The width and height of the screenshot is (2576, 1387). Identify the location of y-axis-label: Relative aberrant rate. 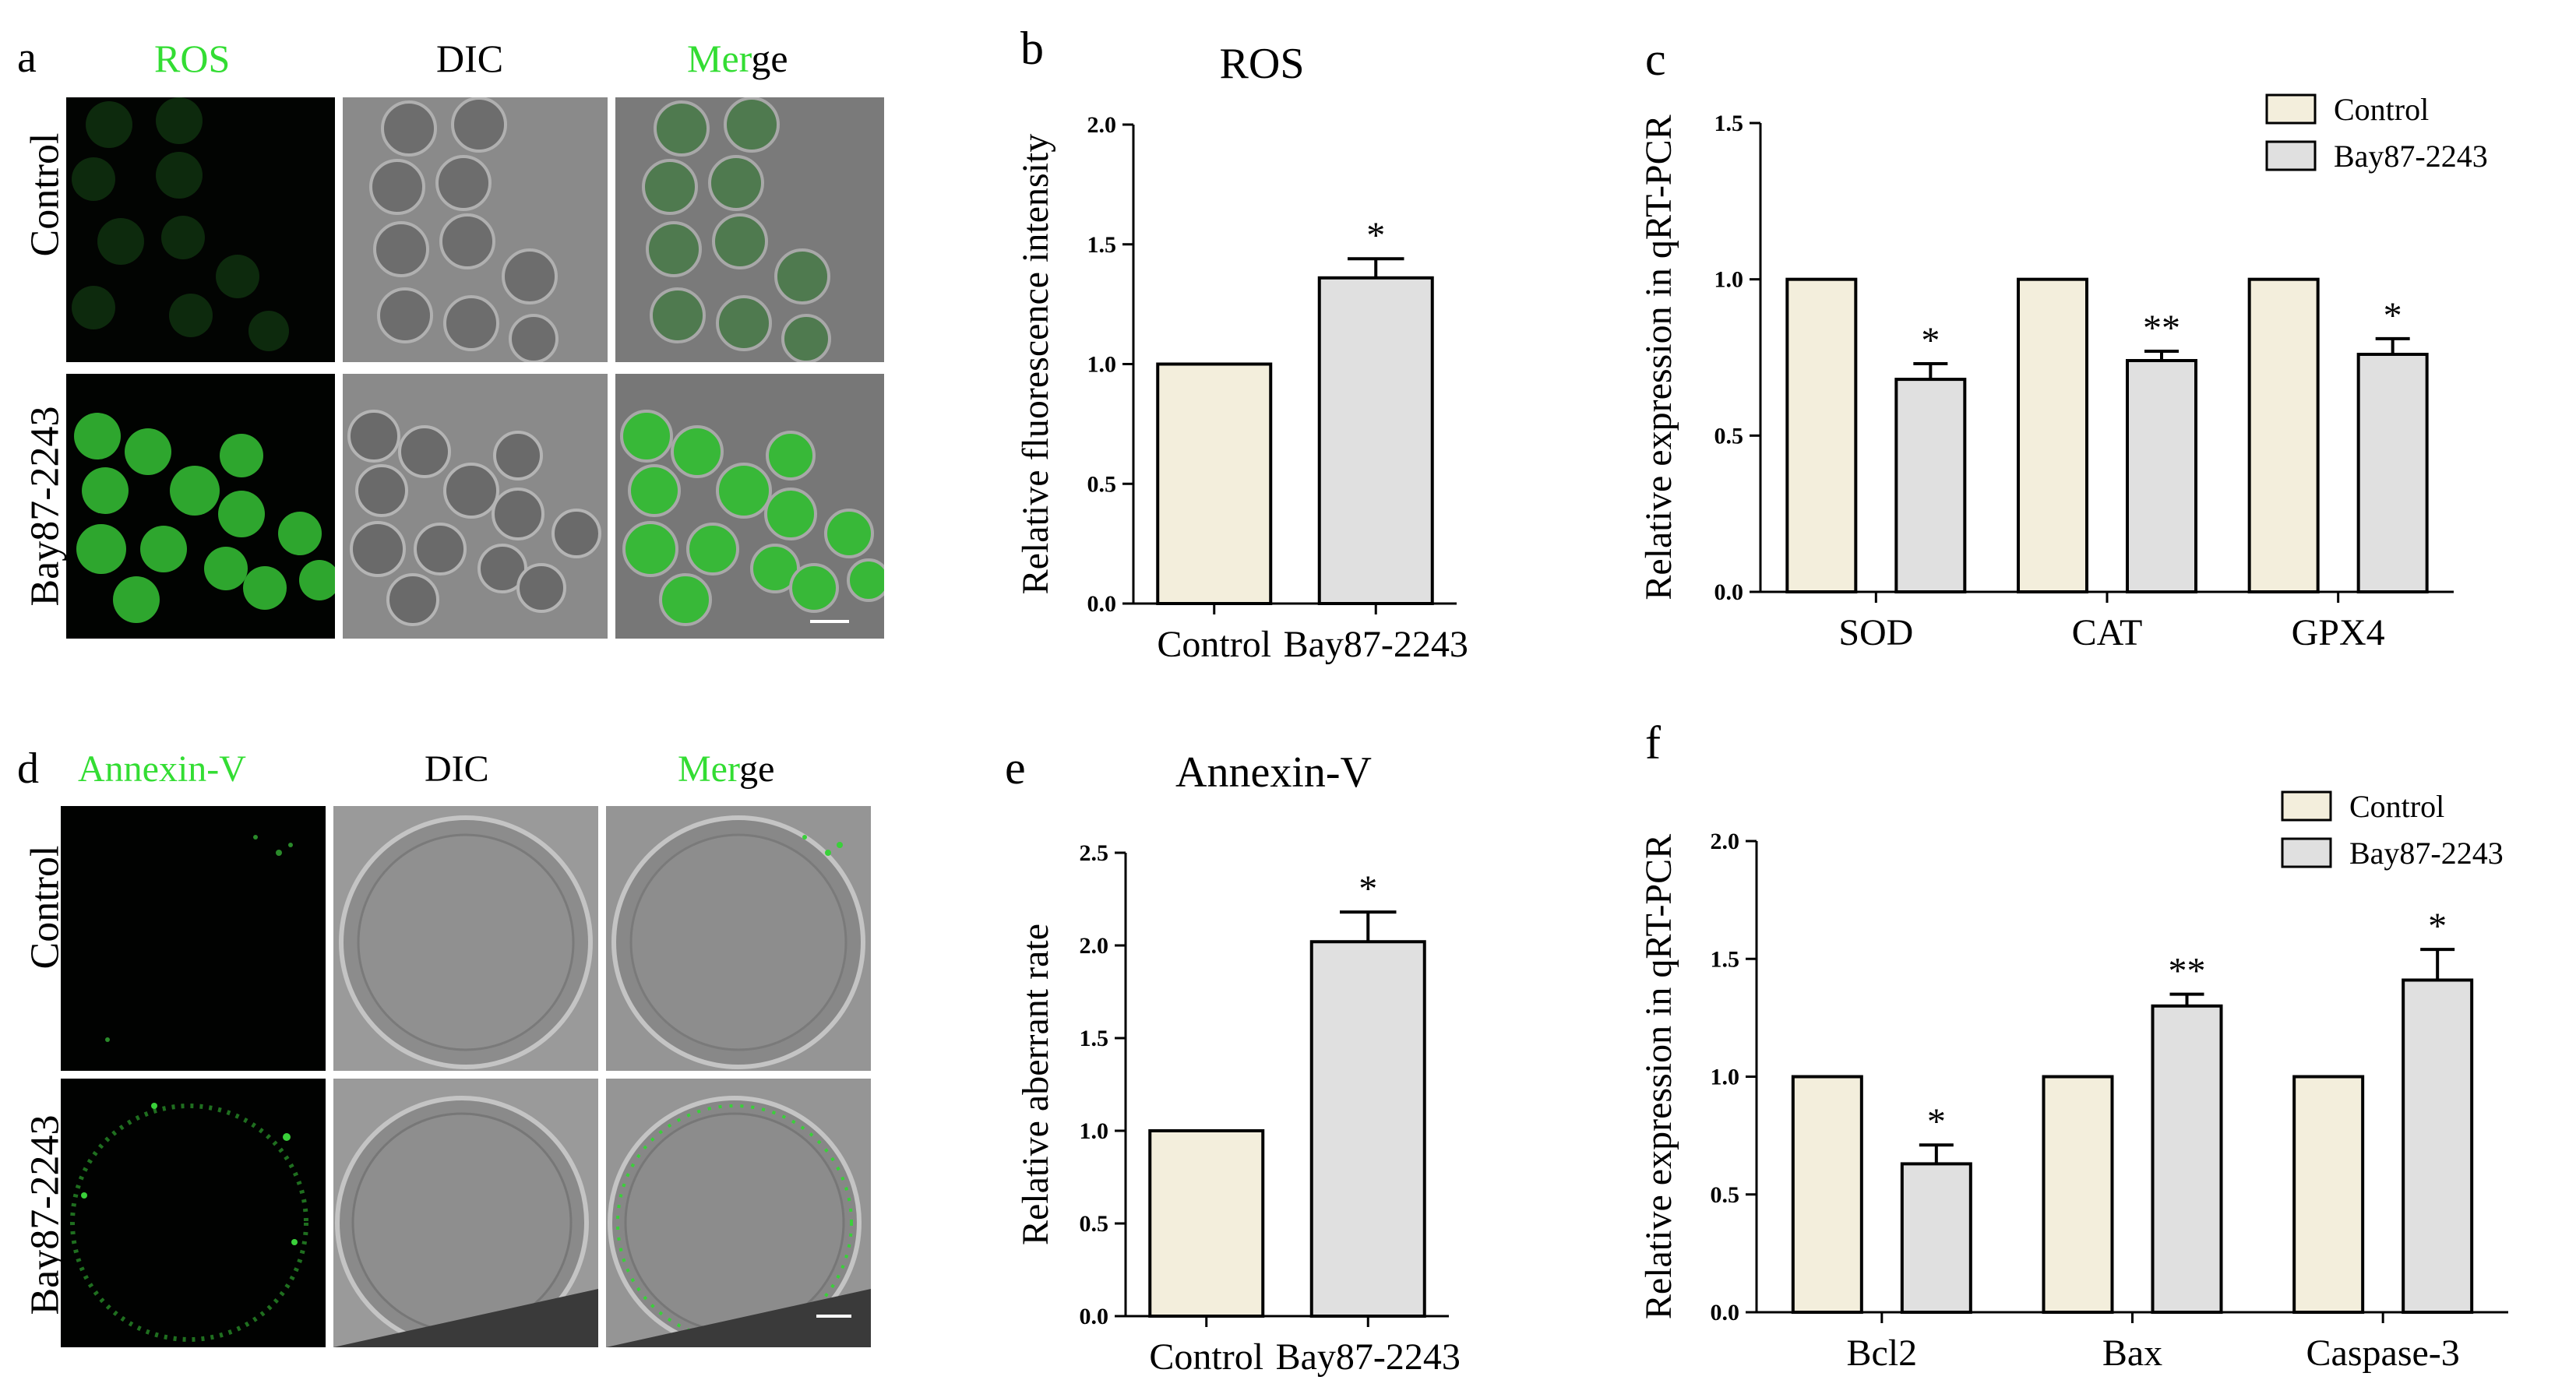
(1035, 1085).